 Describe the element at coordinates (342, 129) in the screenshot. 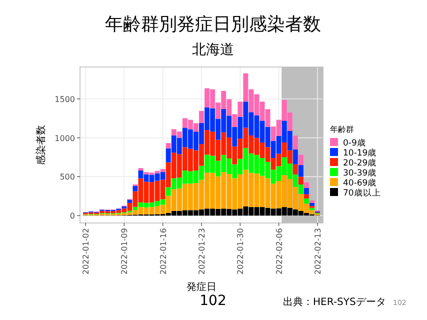

I see `legend-title: 年齢群` at that location.